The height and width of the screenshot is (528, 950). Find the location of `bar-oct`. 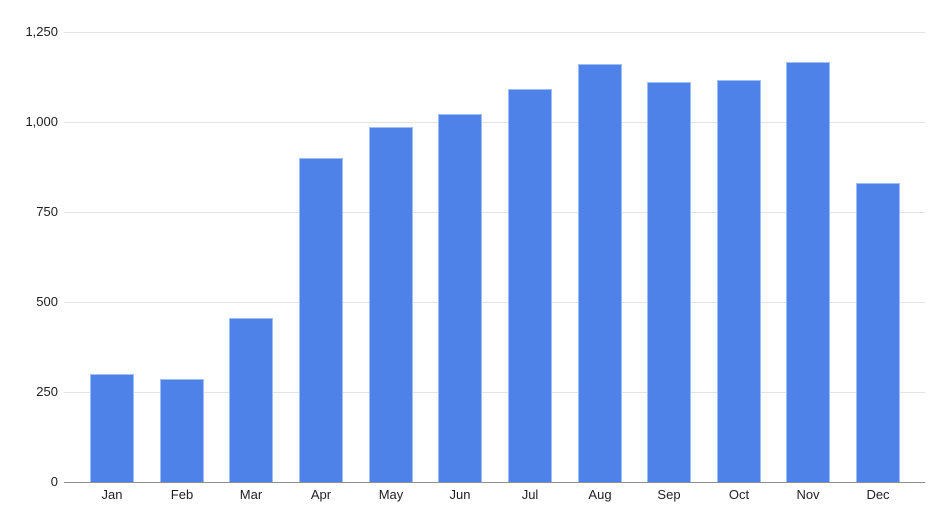

bar-oct is located at coordinates (739, 281).